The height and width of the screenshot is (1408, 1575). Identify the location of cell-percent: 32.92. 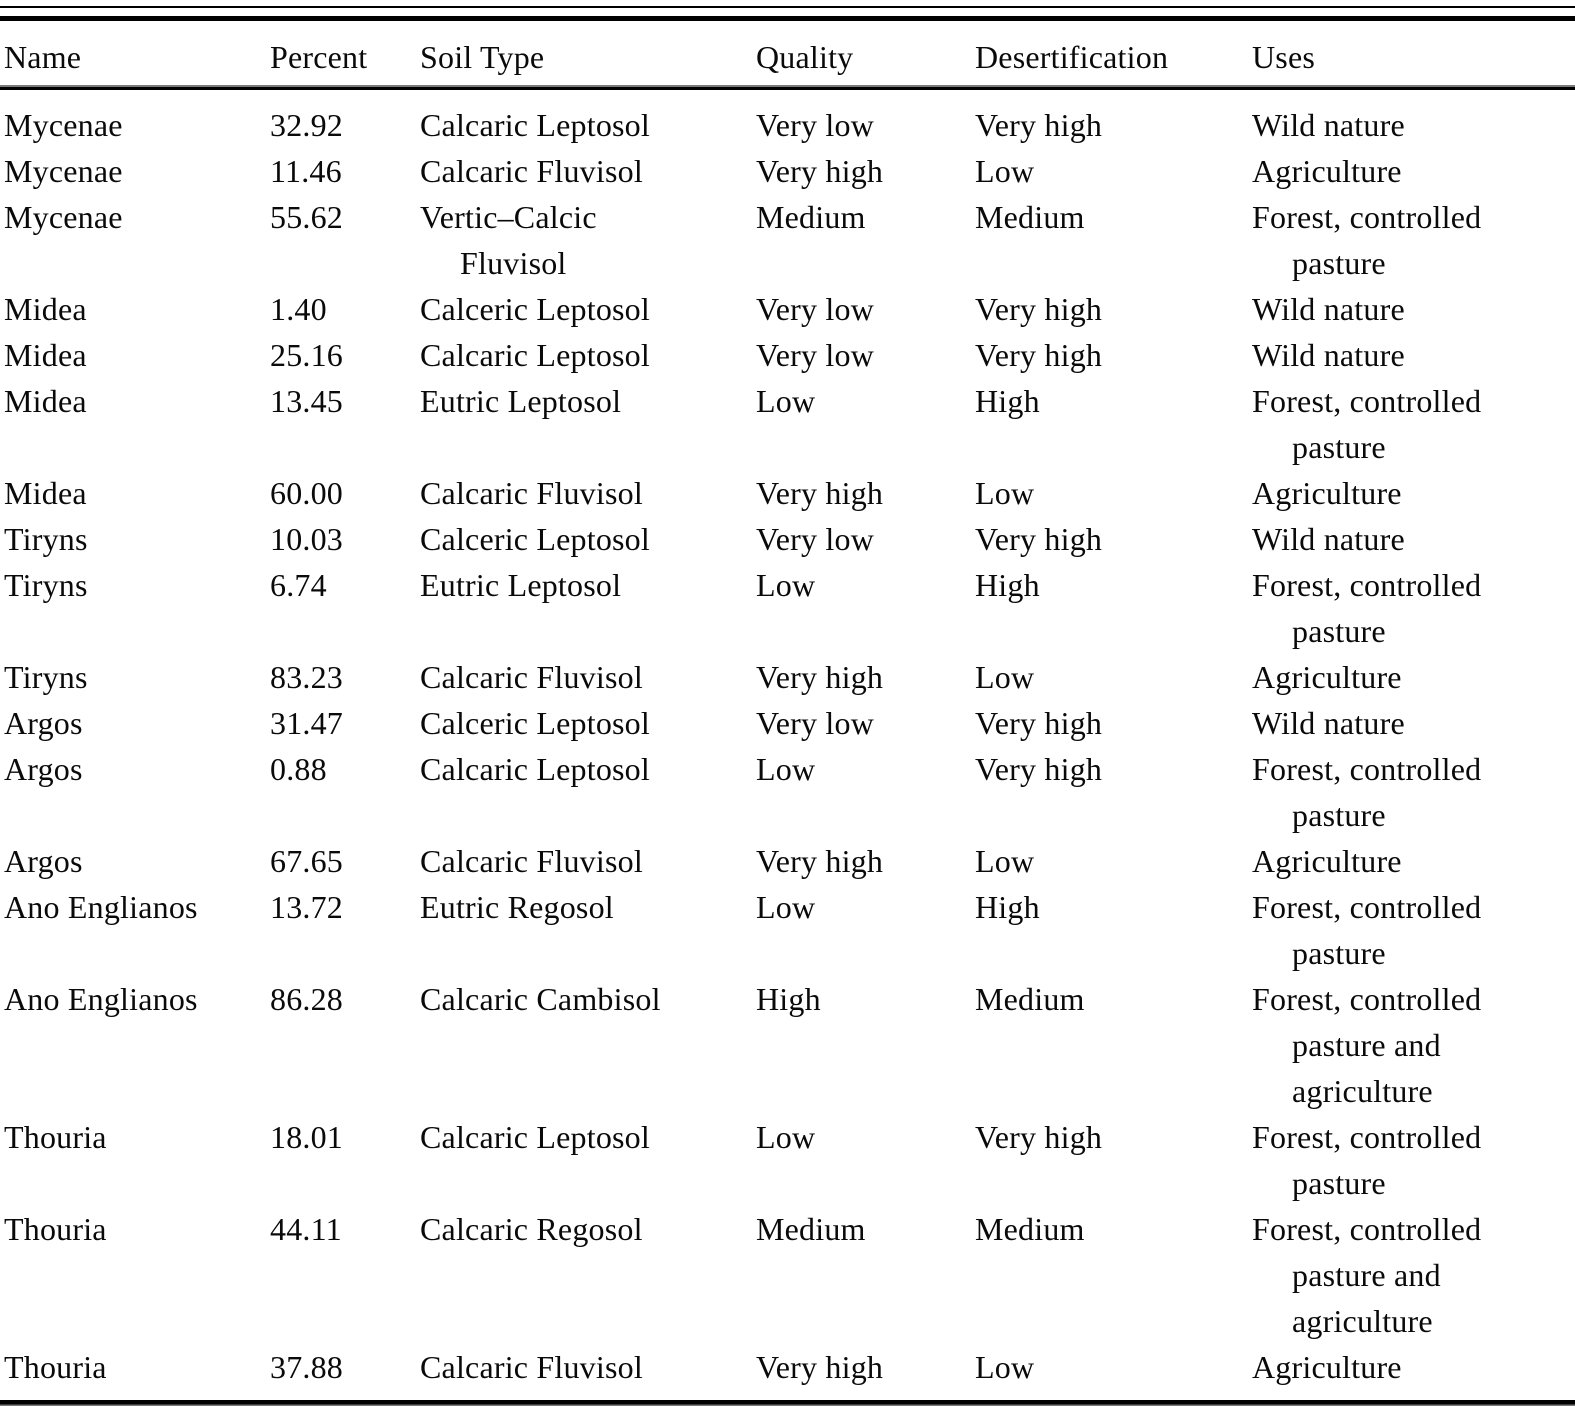
(306, 125).